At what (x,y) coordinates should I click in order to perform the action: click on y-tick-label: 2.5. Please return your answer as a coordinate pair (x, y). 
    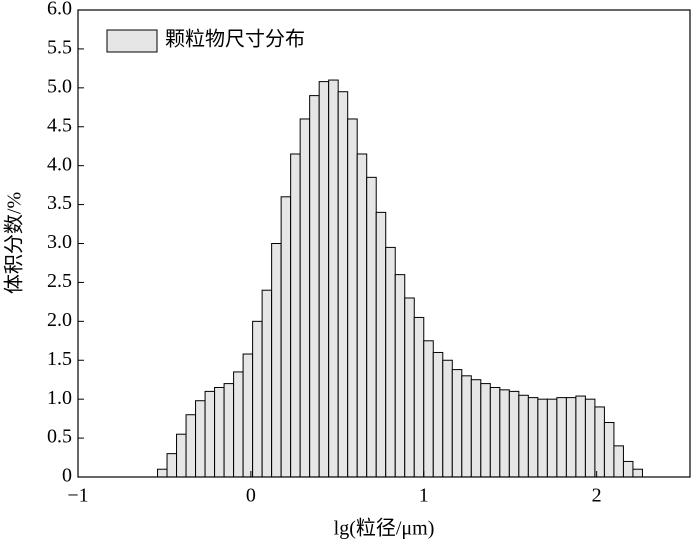
    Looking at the image, I should click on (59, 281).